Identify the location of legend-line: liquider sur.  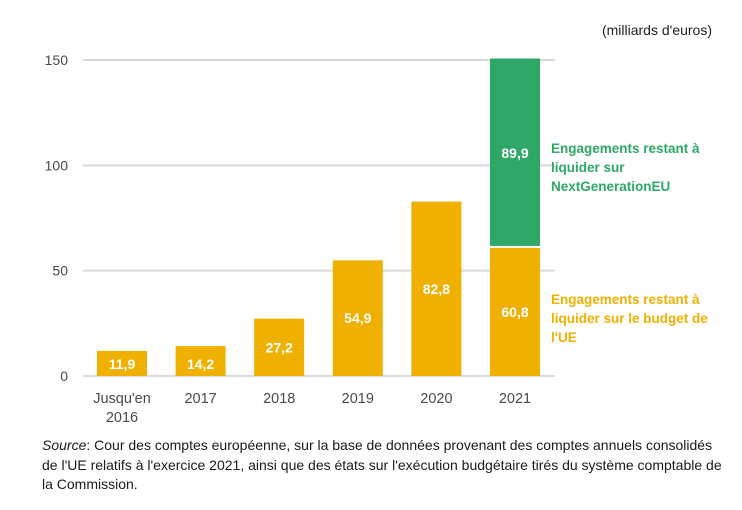
(588, 167).